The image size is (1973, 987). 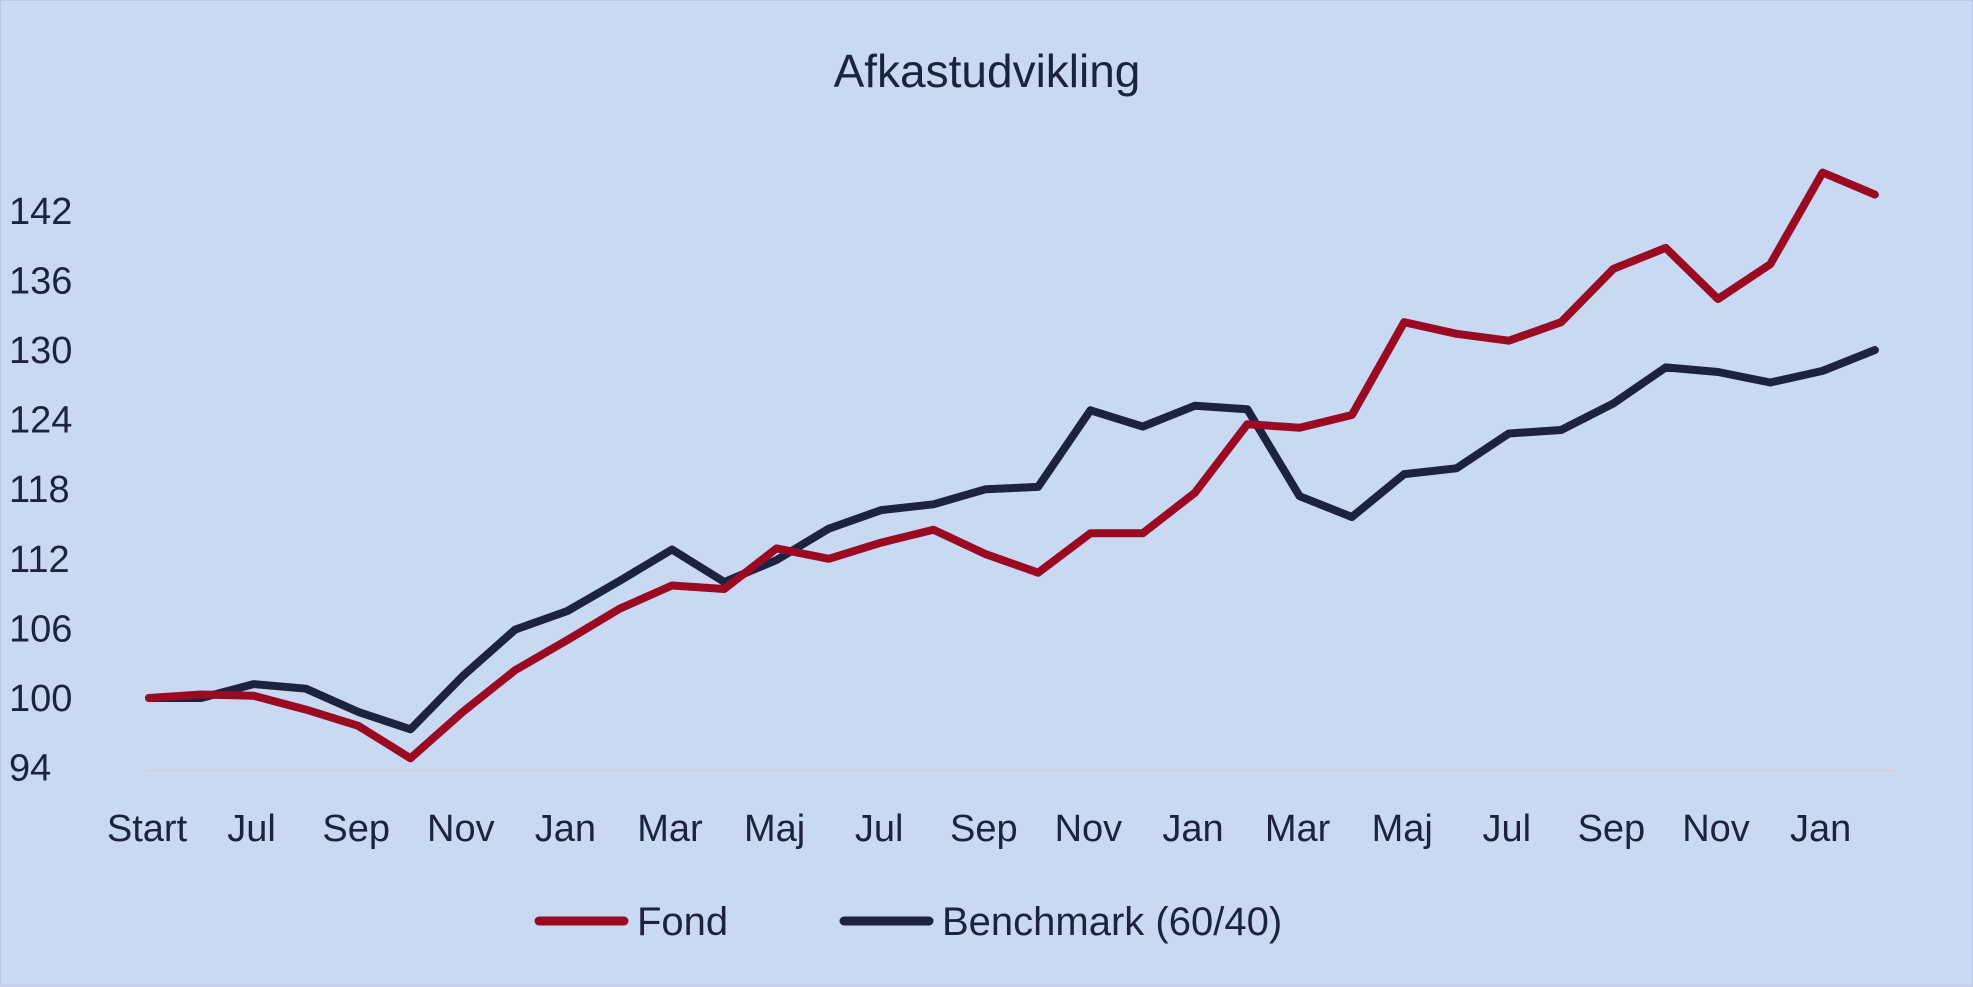 What do you see at coordinates (682, 922) in the screenshot?
I see `legend-label: Fond` at bounding box center [682, 922].